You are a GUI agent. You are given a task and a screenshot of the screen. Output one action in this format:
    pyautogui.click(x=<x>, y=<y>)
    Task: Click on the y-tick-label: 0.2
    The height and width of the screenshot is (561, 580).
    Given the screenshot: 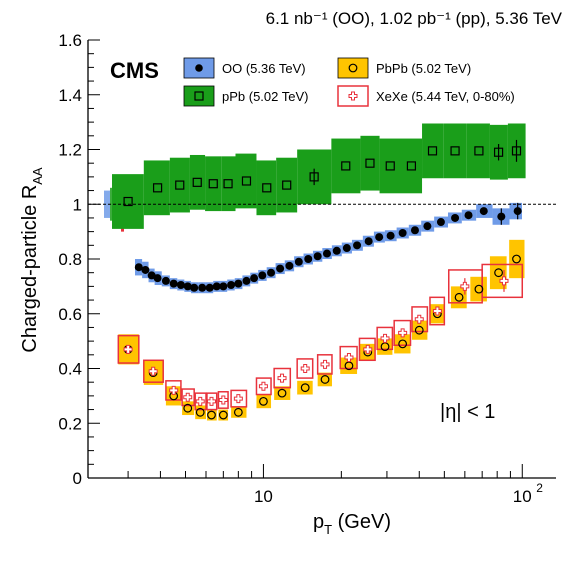 What is the action you would take?
    pyautogui.click(x=70, y=423)
    